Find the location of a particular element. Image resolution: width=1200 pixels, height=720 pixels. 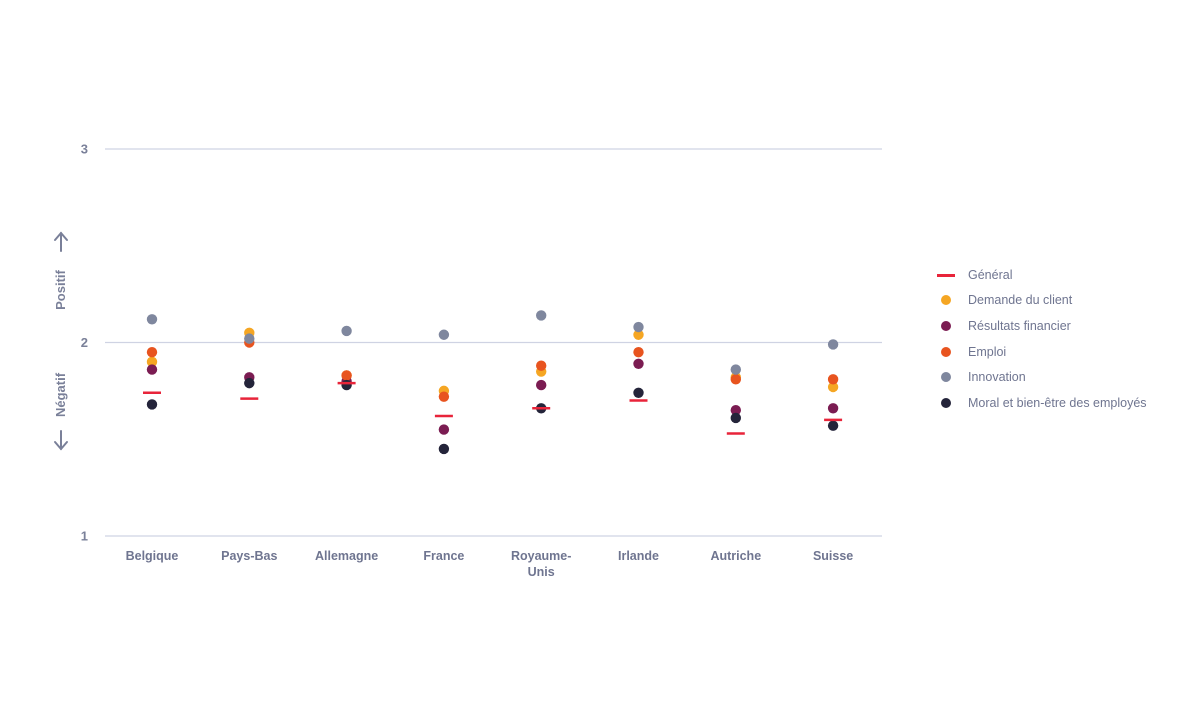

legend-item: Emploi is located at coordinates (1042, 352).